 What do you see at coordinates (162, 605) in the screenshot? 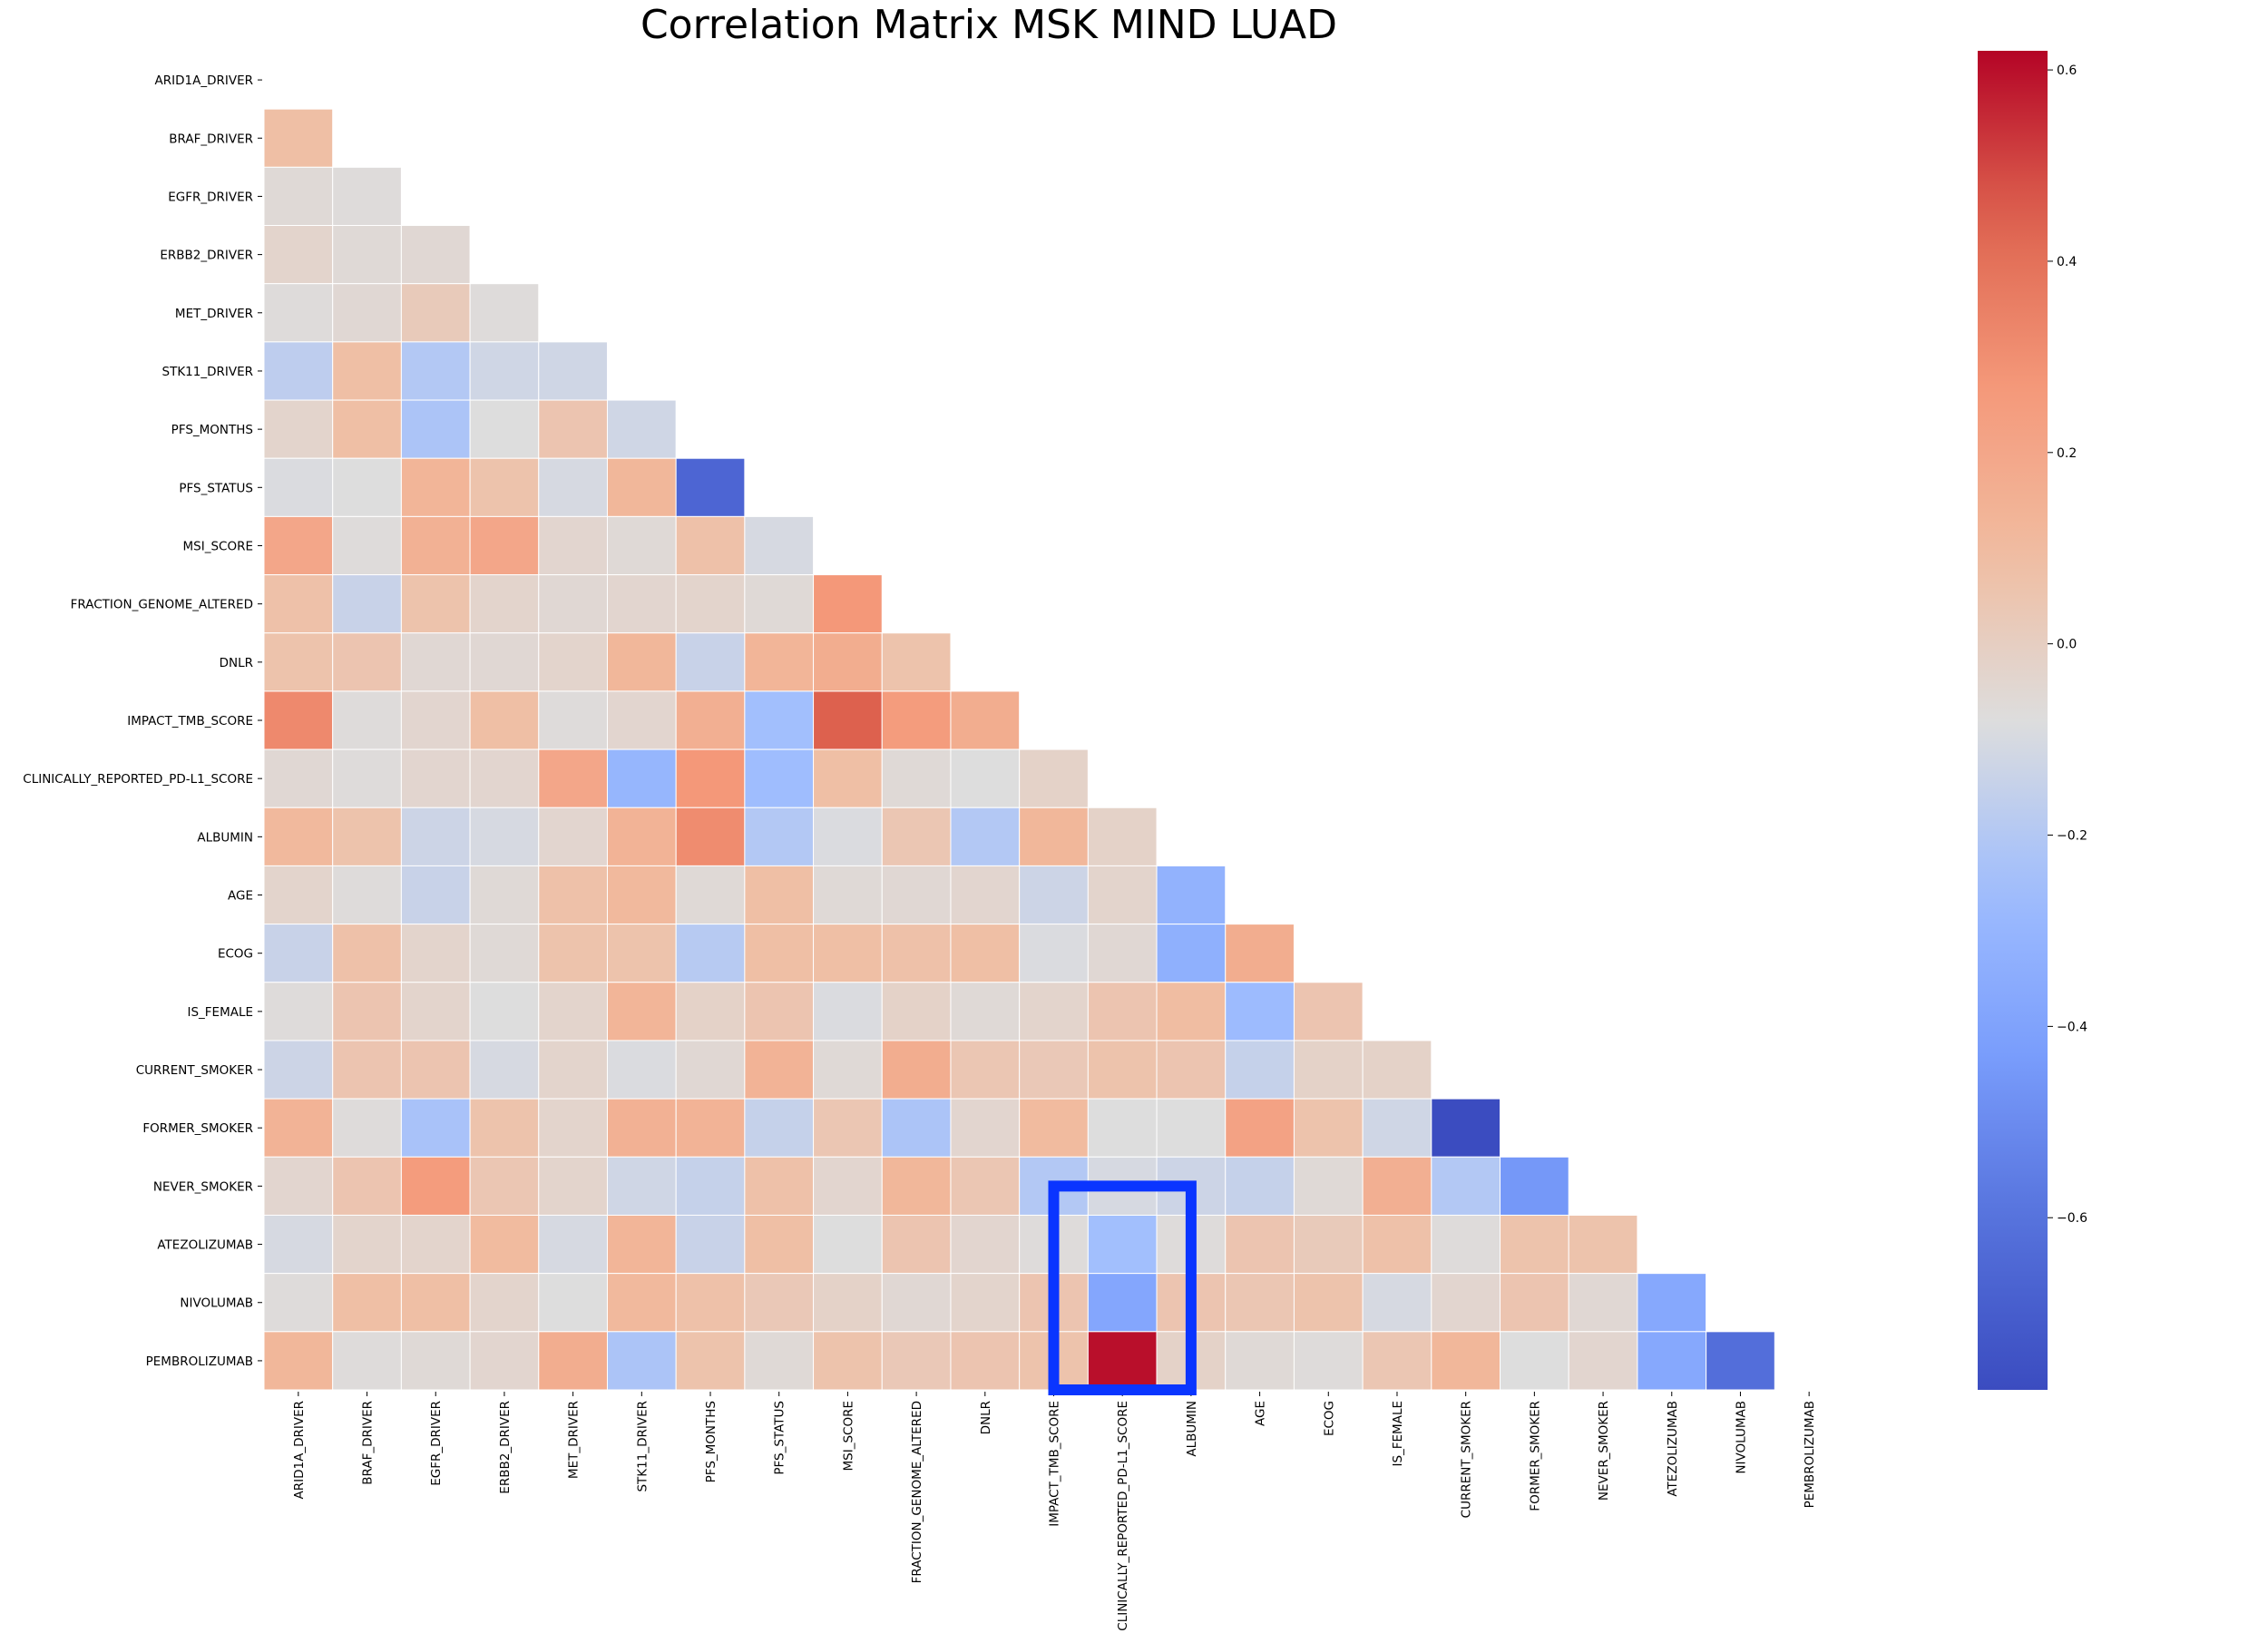
I see `y-tick-label: FRACTION_GENOME_ALTERED` at bounding box center [162, 605].